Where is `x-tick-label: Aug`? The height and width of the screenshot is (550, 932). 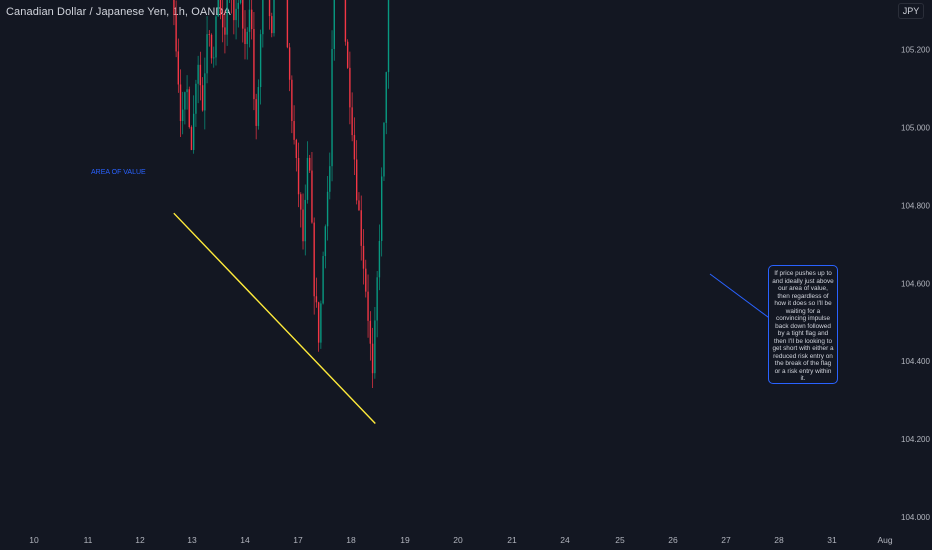
x-tick-label: Aug is located at coordinates (884, 540).